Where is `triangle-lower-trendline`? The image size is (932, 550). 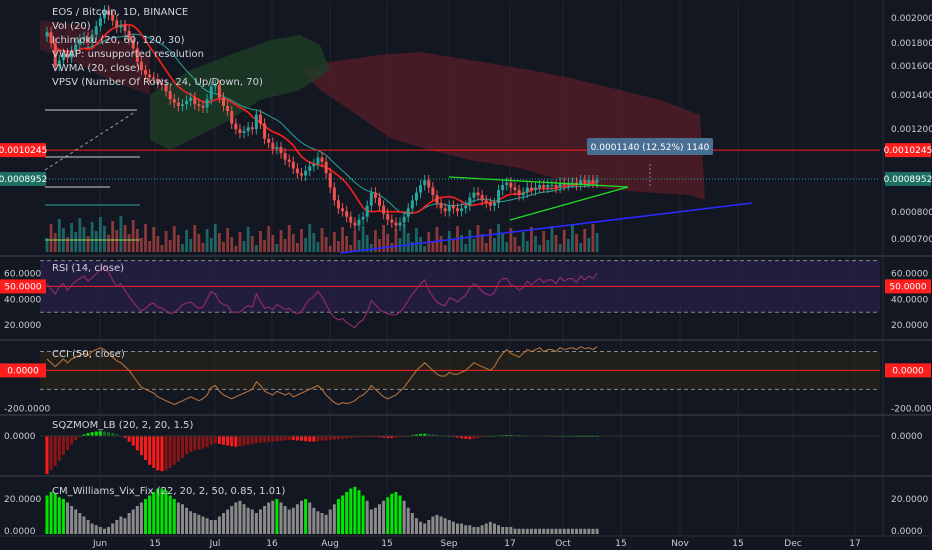 triangle-lower-trendline is located at coordinates (569, 203).